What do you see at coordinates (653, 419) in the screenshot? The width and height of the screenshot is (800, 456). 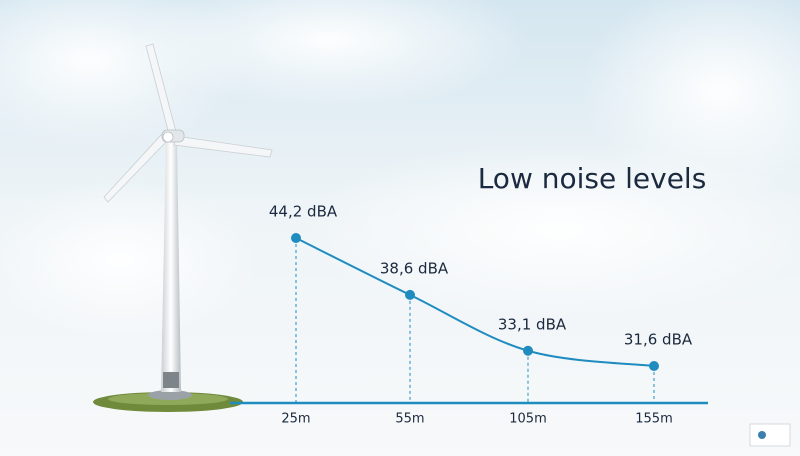 I see `x-tick-label: 155m` at bounding box center [653, 419].